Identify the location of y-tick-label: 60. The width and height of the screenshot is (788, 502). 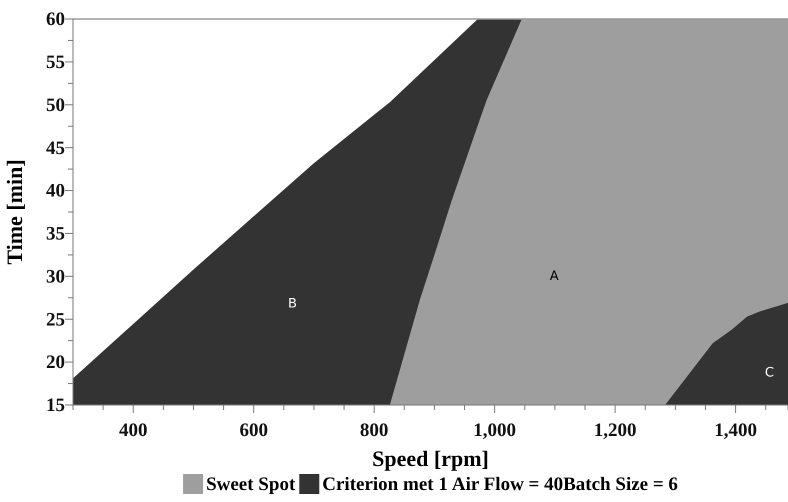
(55, 19).